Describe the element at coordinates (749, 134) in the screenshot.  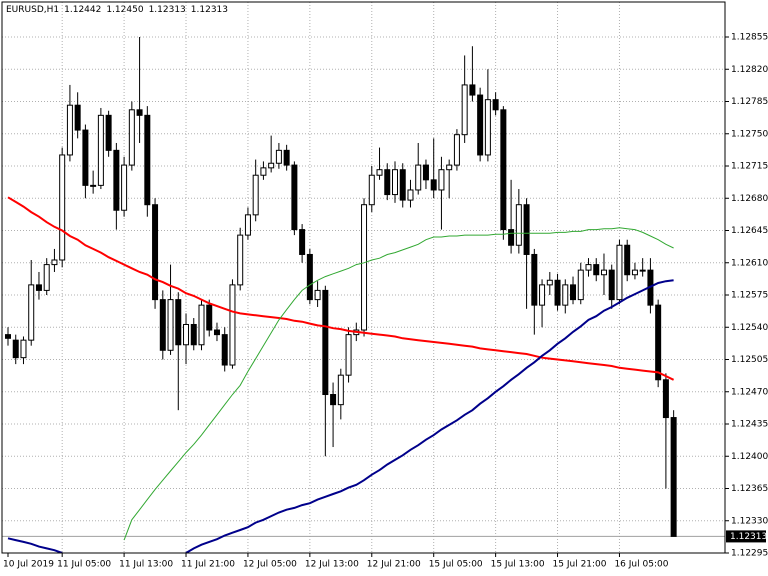
I see `y-tick-label: 1.12750` at that location.